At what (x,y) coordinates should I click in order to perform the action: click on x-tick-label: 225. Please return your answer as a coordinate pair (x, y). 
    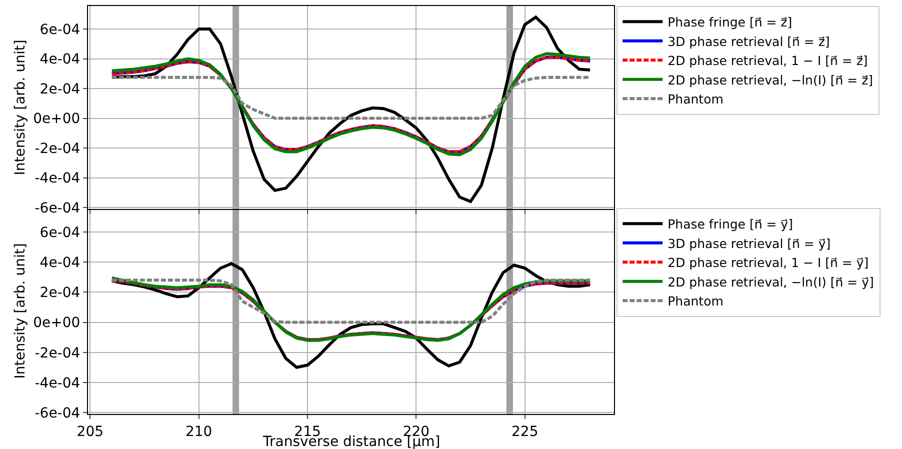
    Looking at the image, I should click on (525, 432).